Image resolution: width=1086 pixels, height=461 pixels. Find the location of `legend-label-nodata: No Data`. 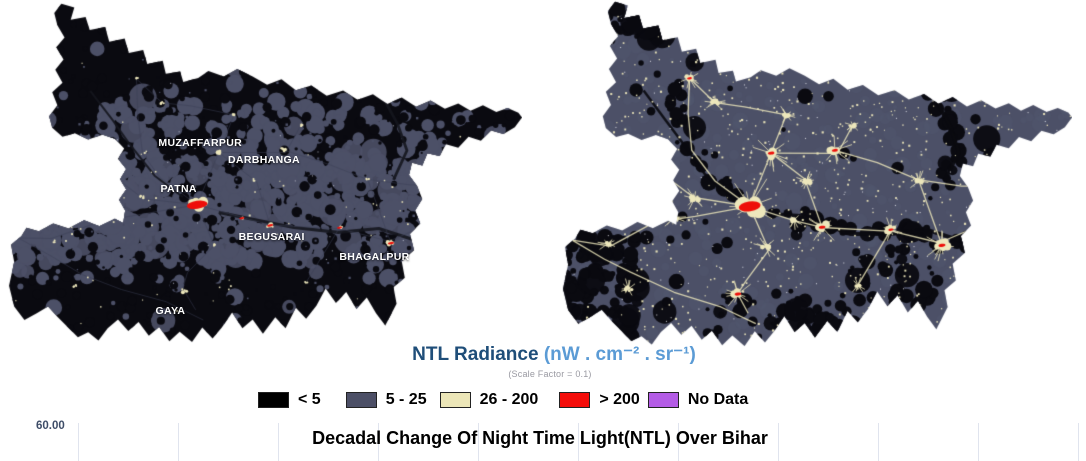

legend-label-nodata: No Data is located at coordinates (718, 399).